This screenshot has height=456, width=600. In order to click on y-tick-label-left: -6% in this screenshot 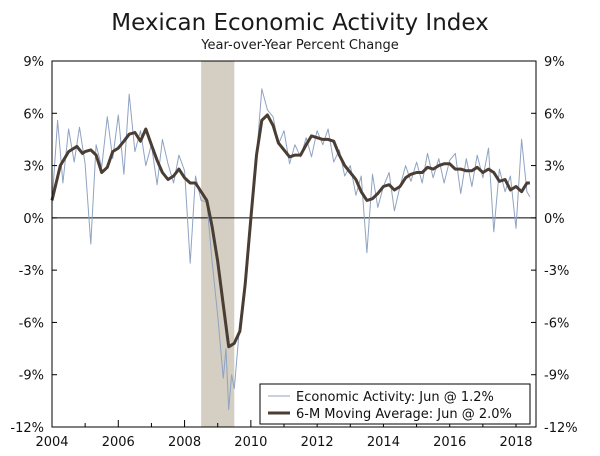, I will do `click(31, 323)`.